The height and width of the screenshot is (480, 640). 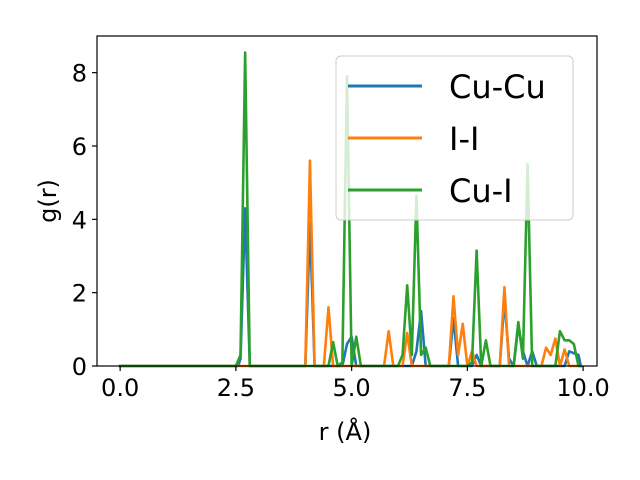 What do you see at coordinates (497, 87) in the screenshot?
I see `legend-label-cu-cu: Cu-Cu` at bounding box center [497, 87].